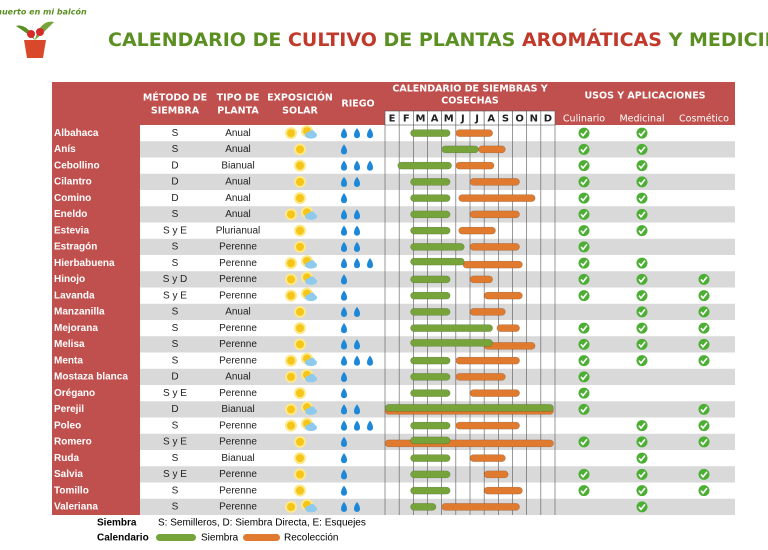 The width and height of the screenshot is (768, 550). What do you see at coordinates (71, 230) in the screenshot?
I see `plant-name: Estevia` at bounding box center [71, 230].